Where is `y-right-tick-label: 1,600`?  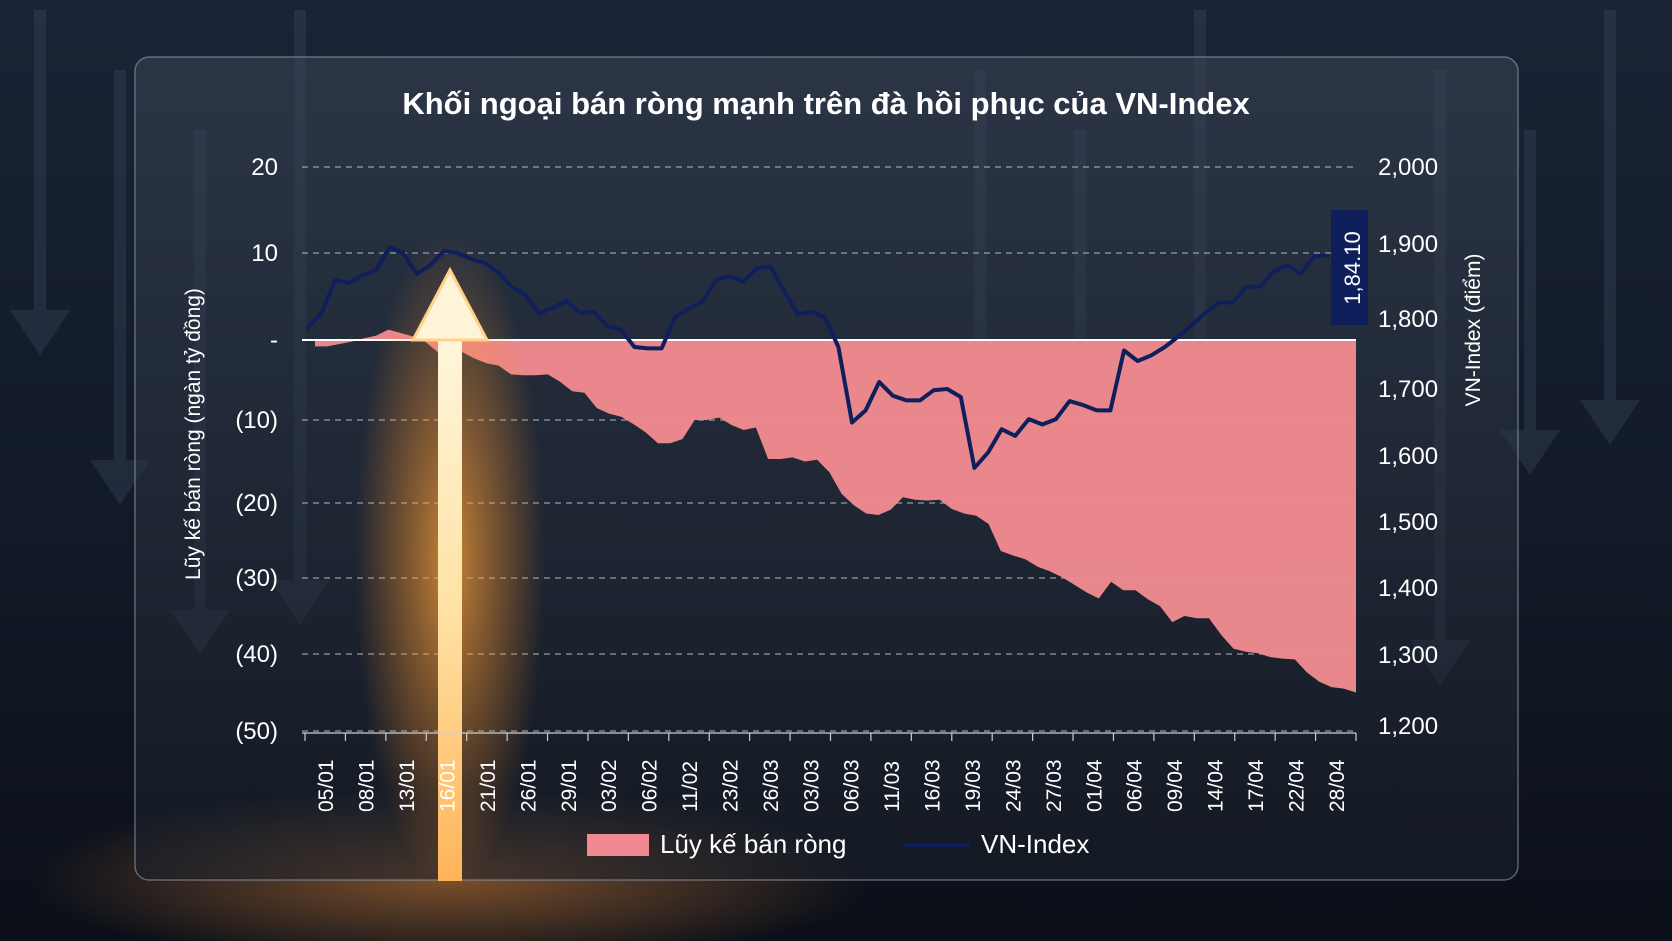
y-right-tick-label: 1,600 is located at coordinates (1408, 456).